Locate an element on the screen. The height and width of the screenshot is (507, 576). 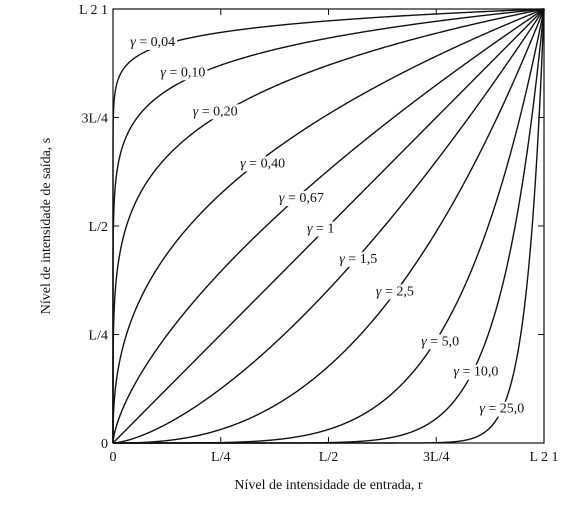
gamma-label-text: γ = 5,0 is located at coordinates (440, 341).